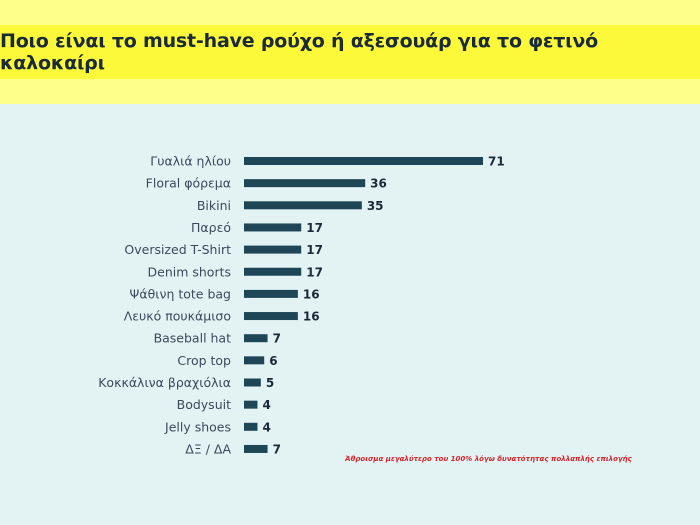  I want to click on value-label: 6, so click(273, 361).